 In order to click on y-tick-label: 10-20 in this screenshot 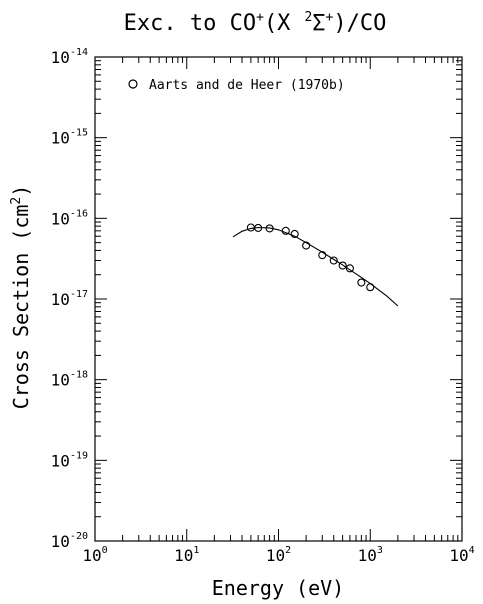, I will do `click(69, 541)`.